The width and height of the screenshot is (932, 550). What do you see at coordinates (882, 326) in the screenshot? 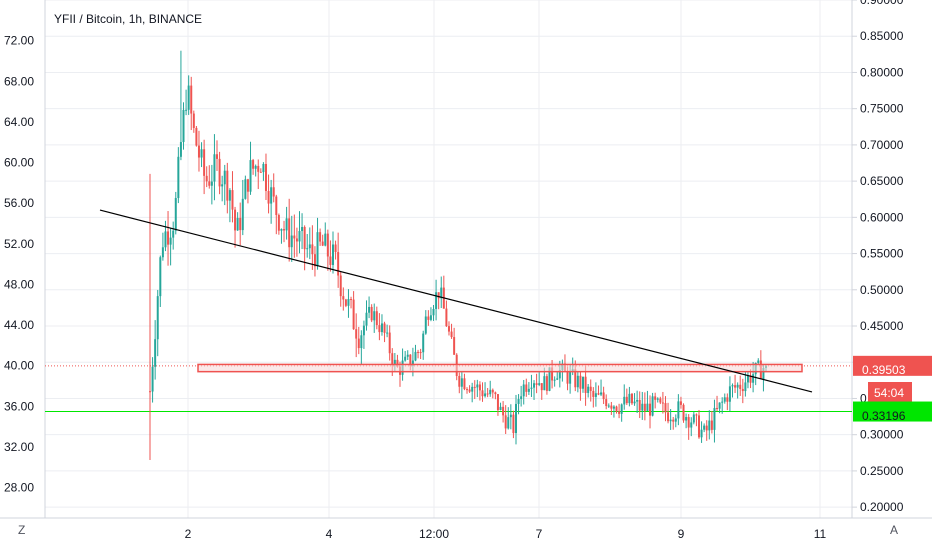
I see `right-tick-label: 0.45000` at bounding box center [882, 326].